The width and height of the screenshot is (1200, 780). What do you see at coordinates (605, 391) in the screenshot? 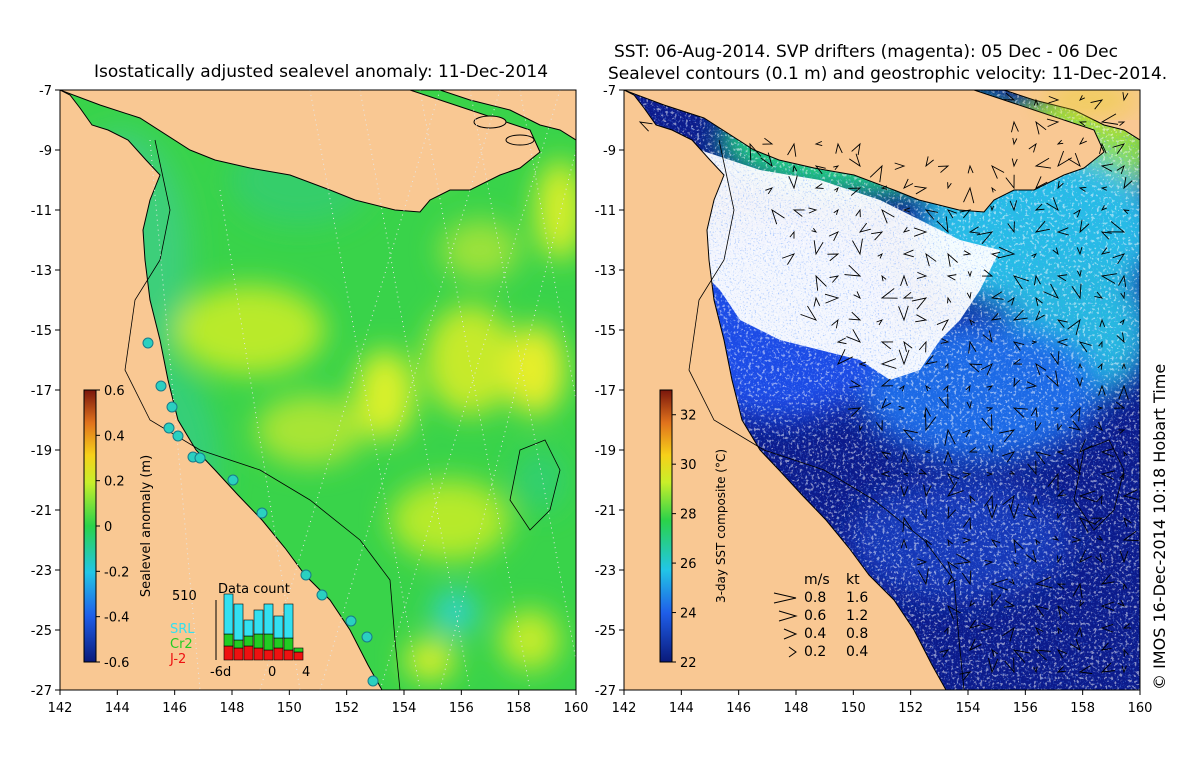
I see `sst-y-tick-label: -17` at bounding box center [605, 391].